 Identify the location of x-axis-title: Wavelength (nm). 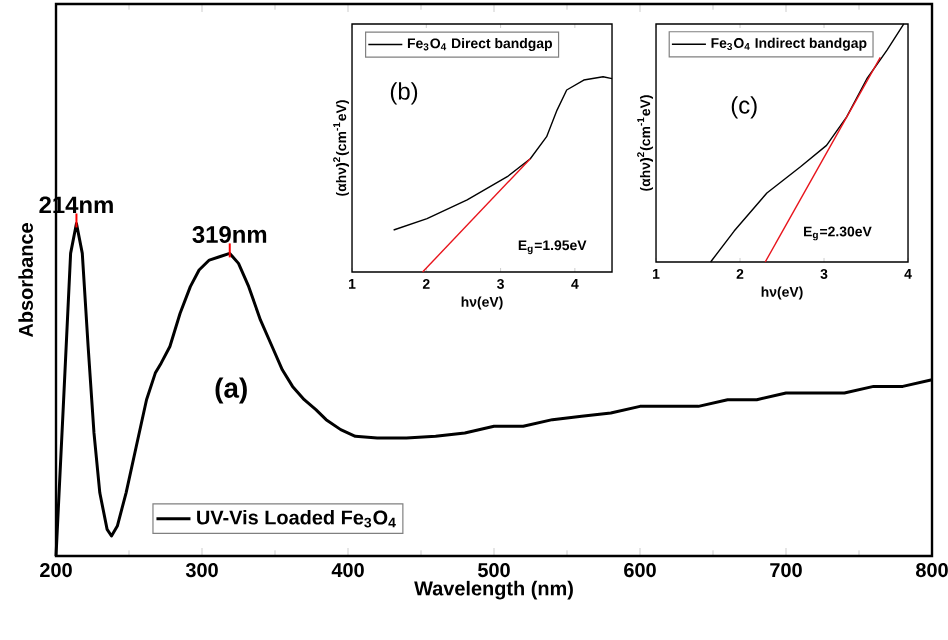
(493, 590).